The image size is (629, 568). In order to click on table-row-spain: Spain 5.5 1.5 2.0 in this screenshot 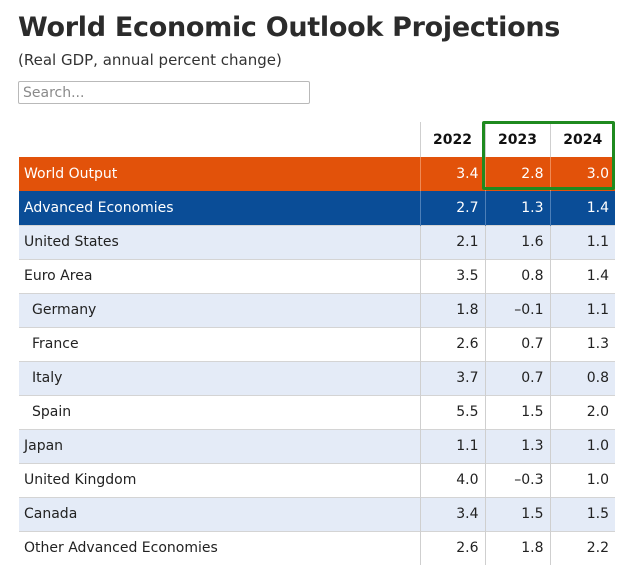, I will do `click(317, 411)`.